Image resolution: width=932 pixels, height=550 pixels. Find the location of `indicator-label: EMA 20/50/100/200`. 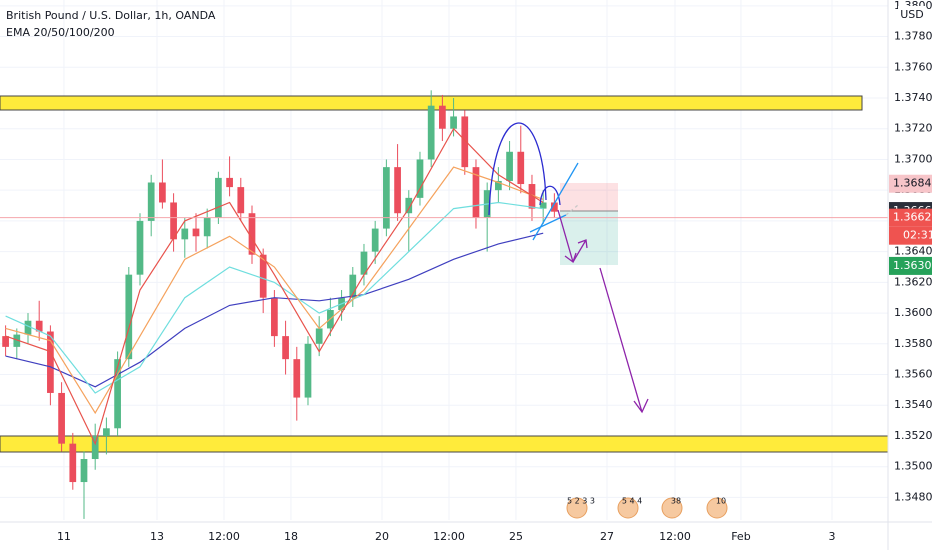

indicator-label: EMA 20/50/100/200 is located at coordinates (60, 32).